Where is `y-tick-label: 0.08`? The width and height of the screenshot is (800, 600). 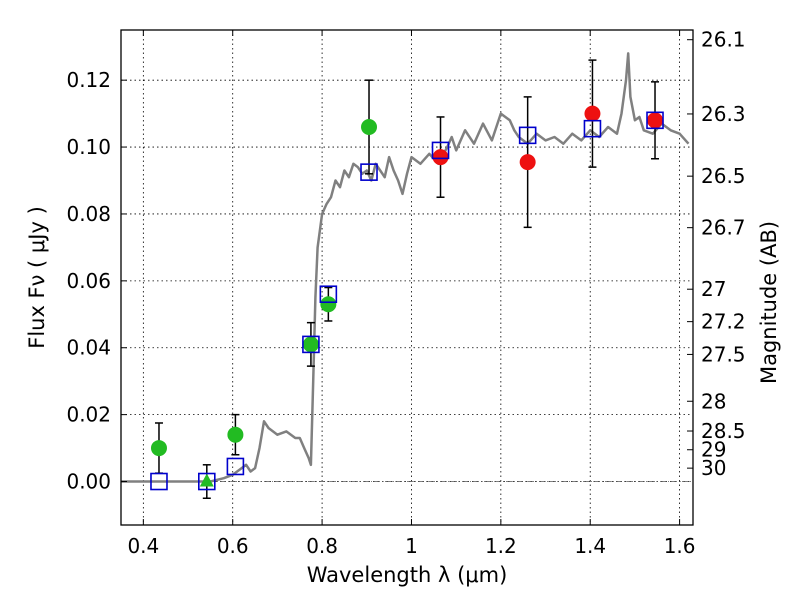 y-tick-label: 0.08 is located at coordinates (88, 214).